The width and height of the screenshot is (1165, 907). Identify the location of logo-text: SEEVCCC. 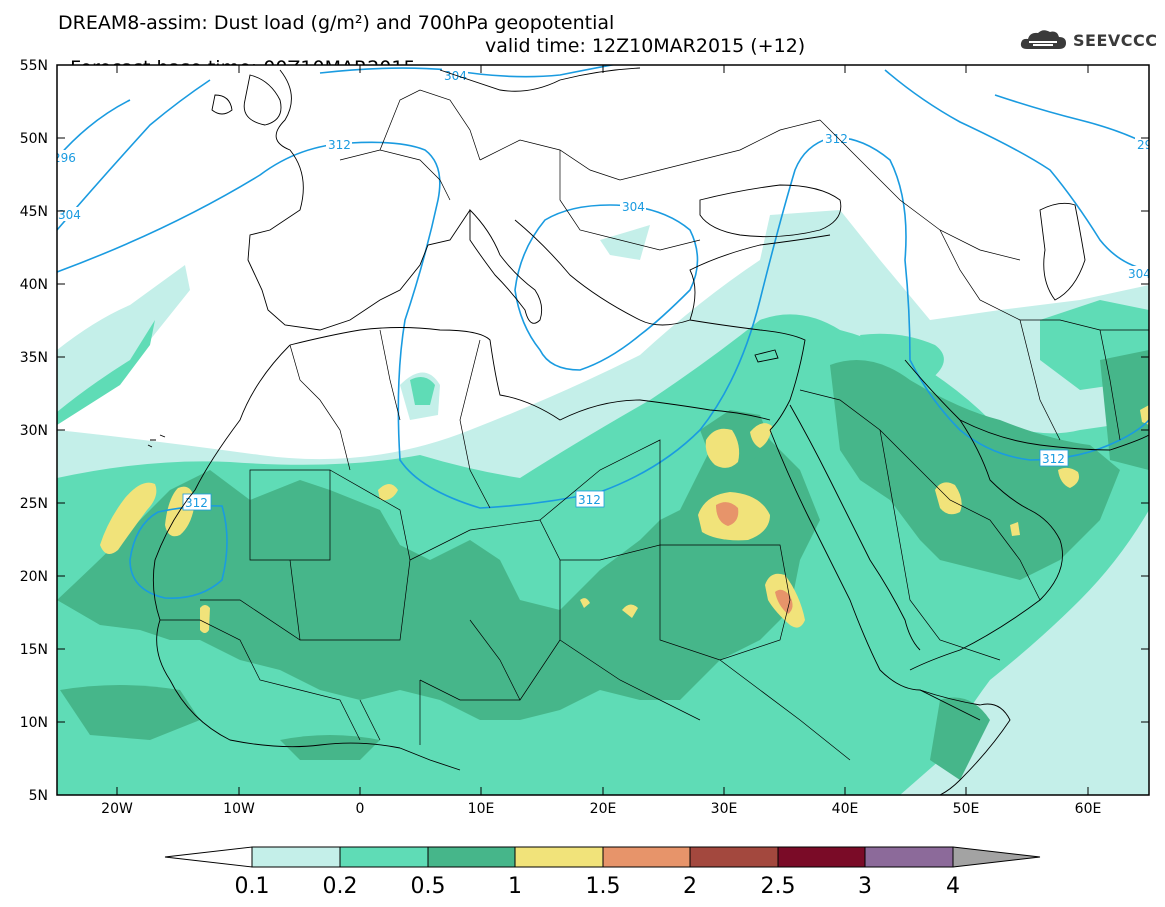
(1115, 40).